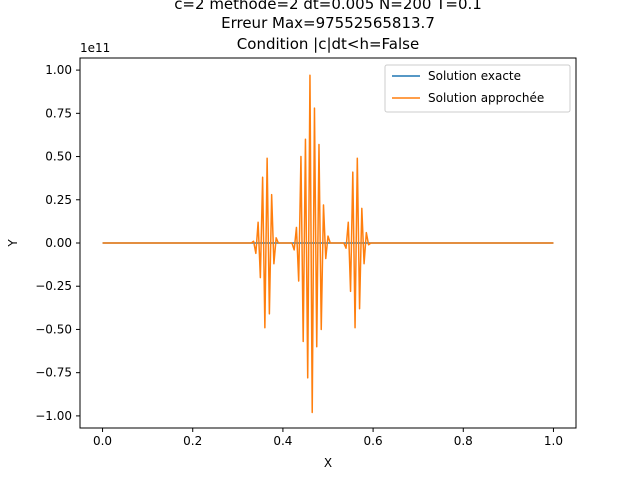 The height and width of the screenshot is (480, 640). I want to click on x-tick-label: 1.0, so click(553, 441).